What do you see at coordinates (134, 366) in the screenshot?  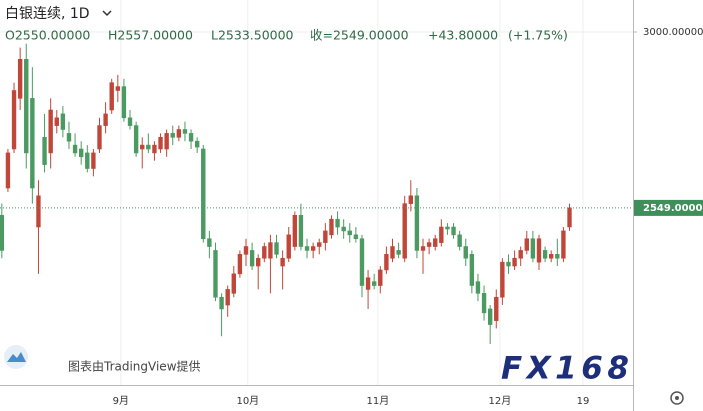 I see `watermark: 图表由TradingView提供` at bounding box center [134, 366].